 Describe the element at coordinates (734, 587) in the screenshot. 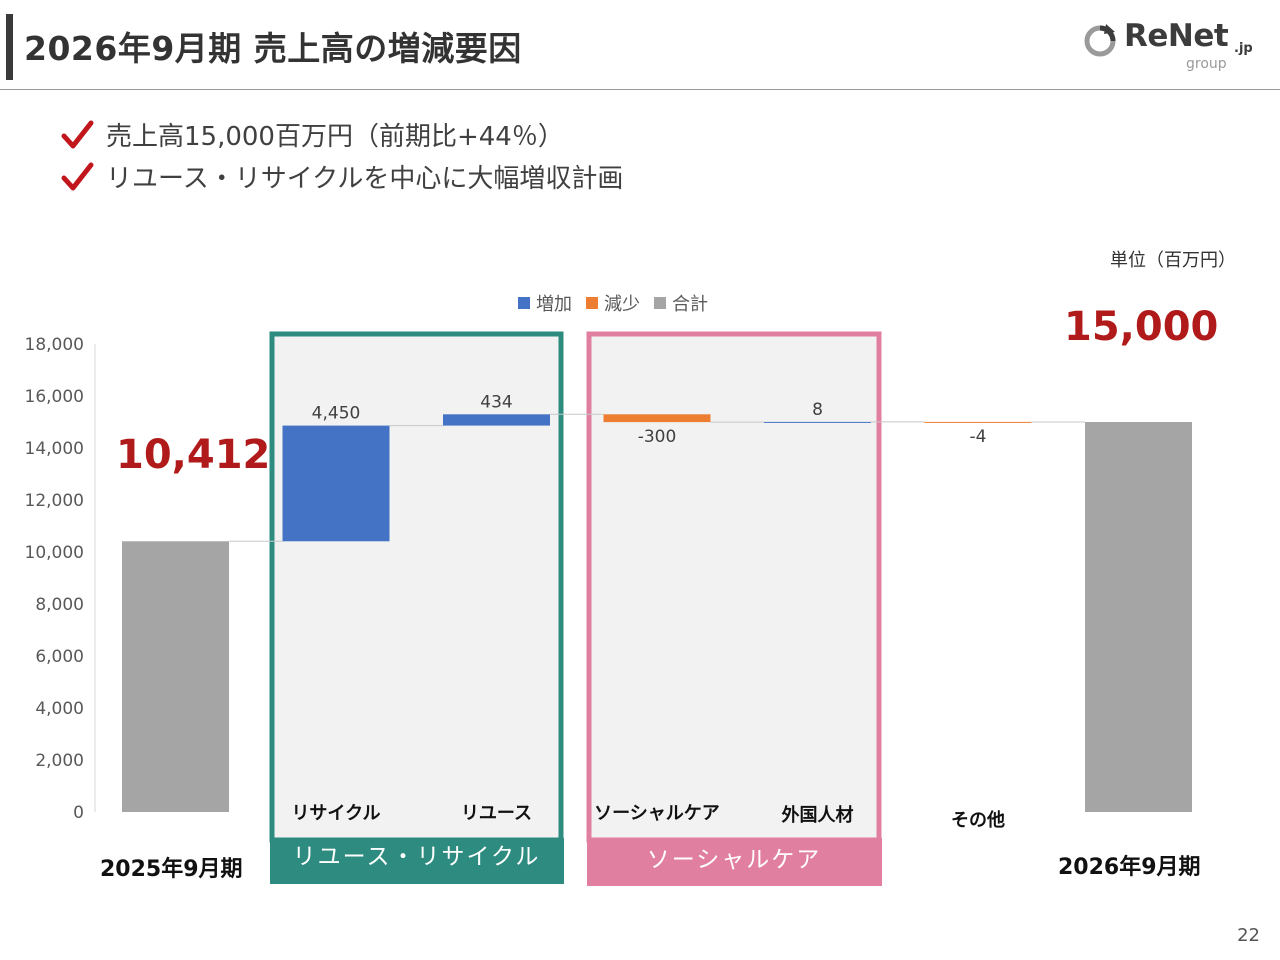

I see `group-frame-social-care` at that location.